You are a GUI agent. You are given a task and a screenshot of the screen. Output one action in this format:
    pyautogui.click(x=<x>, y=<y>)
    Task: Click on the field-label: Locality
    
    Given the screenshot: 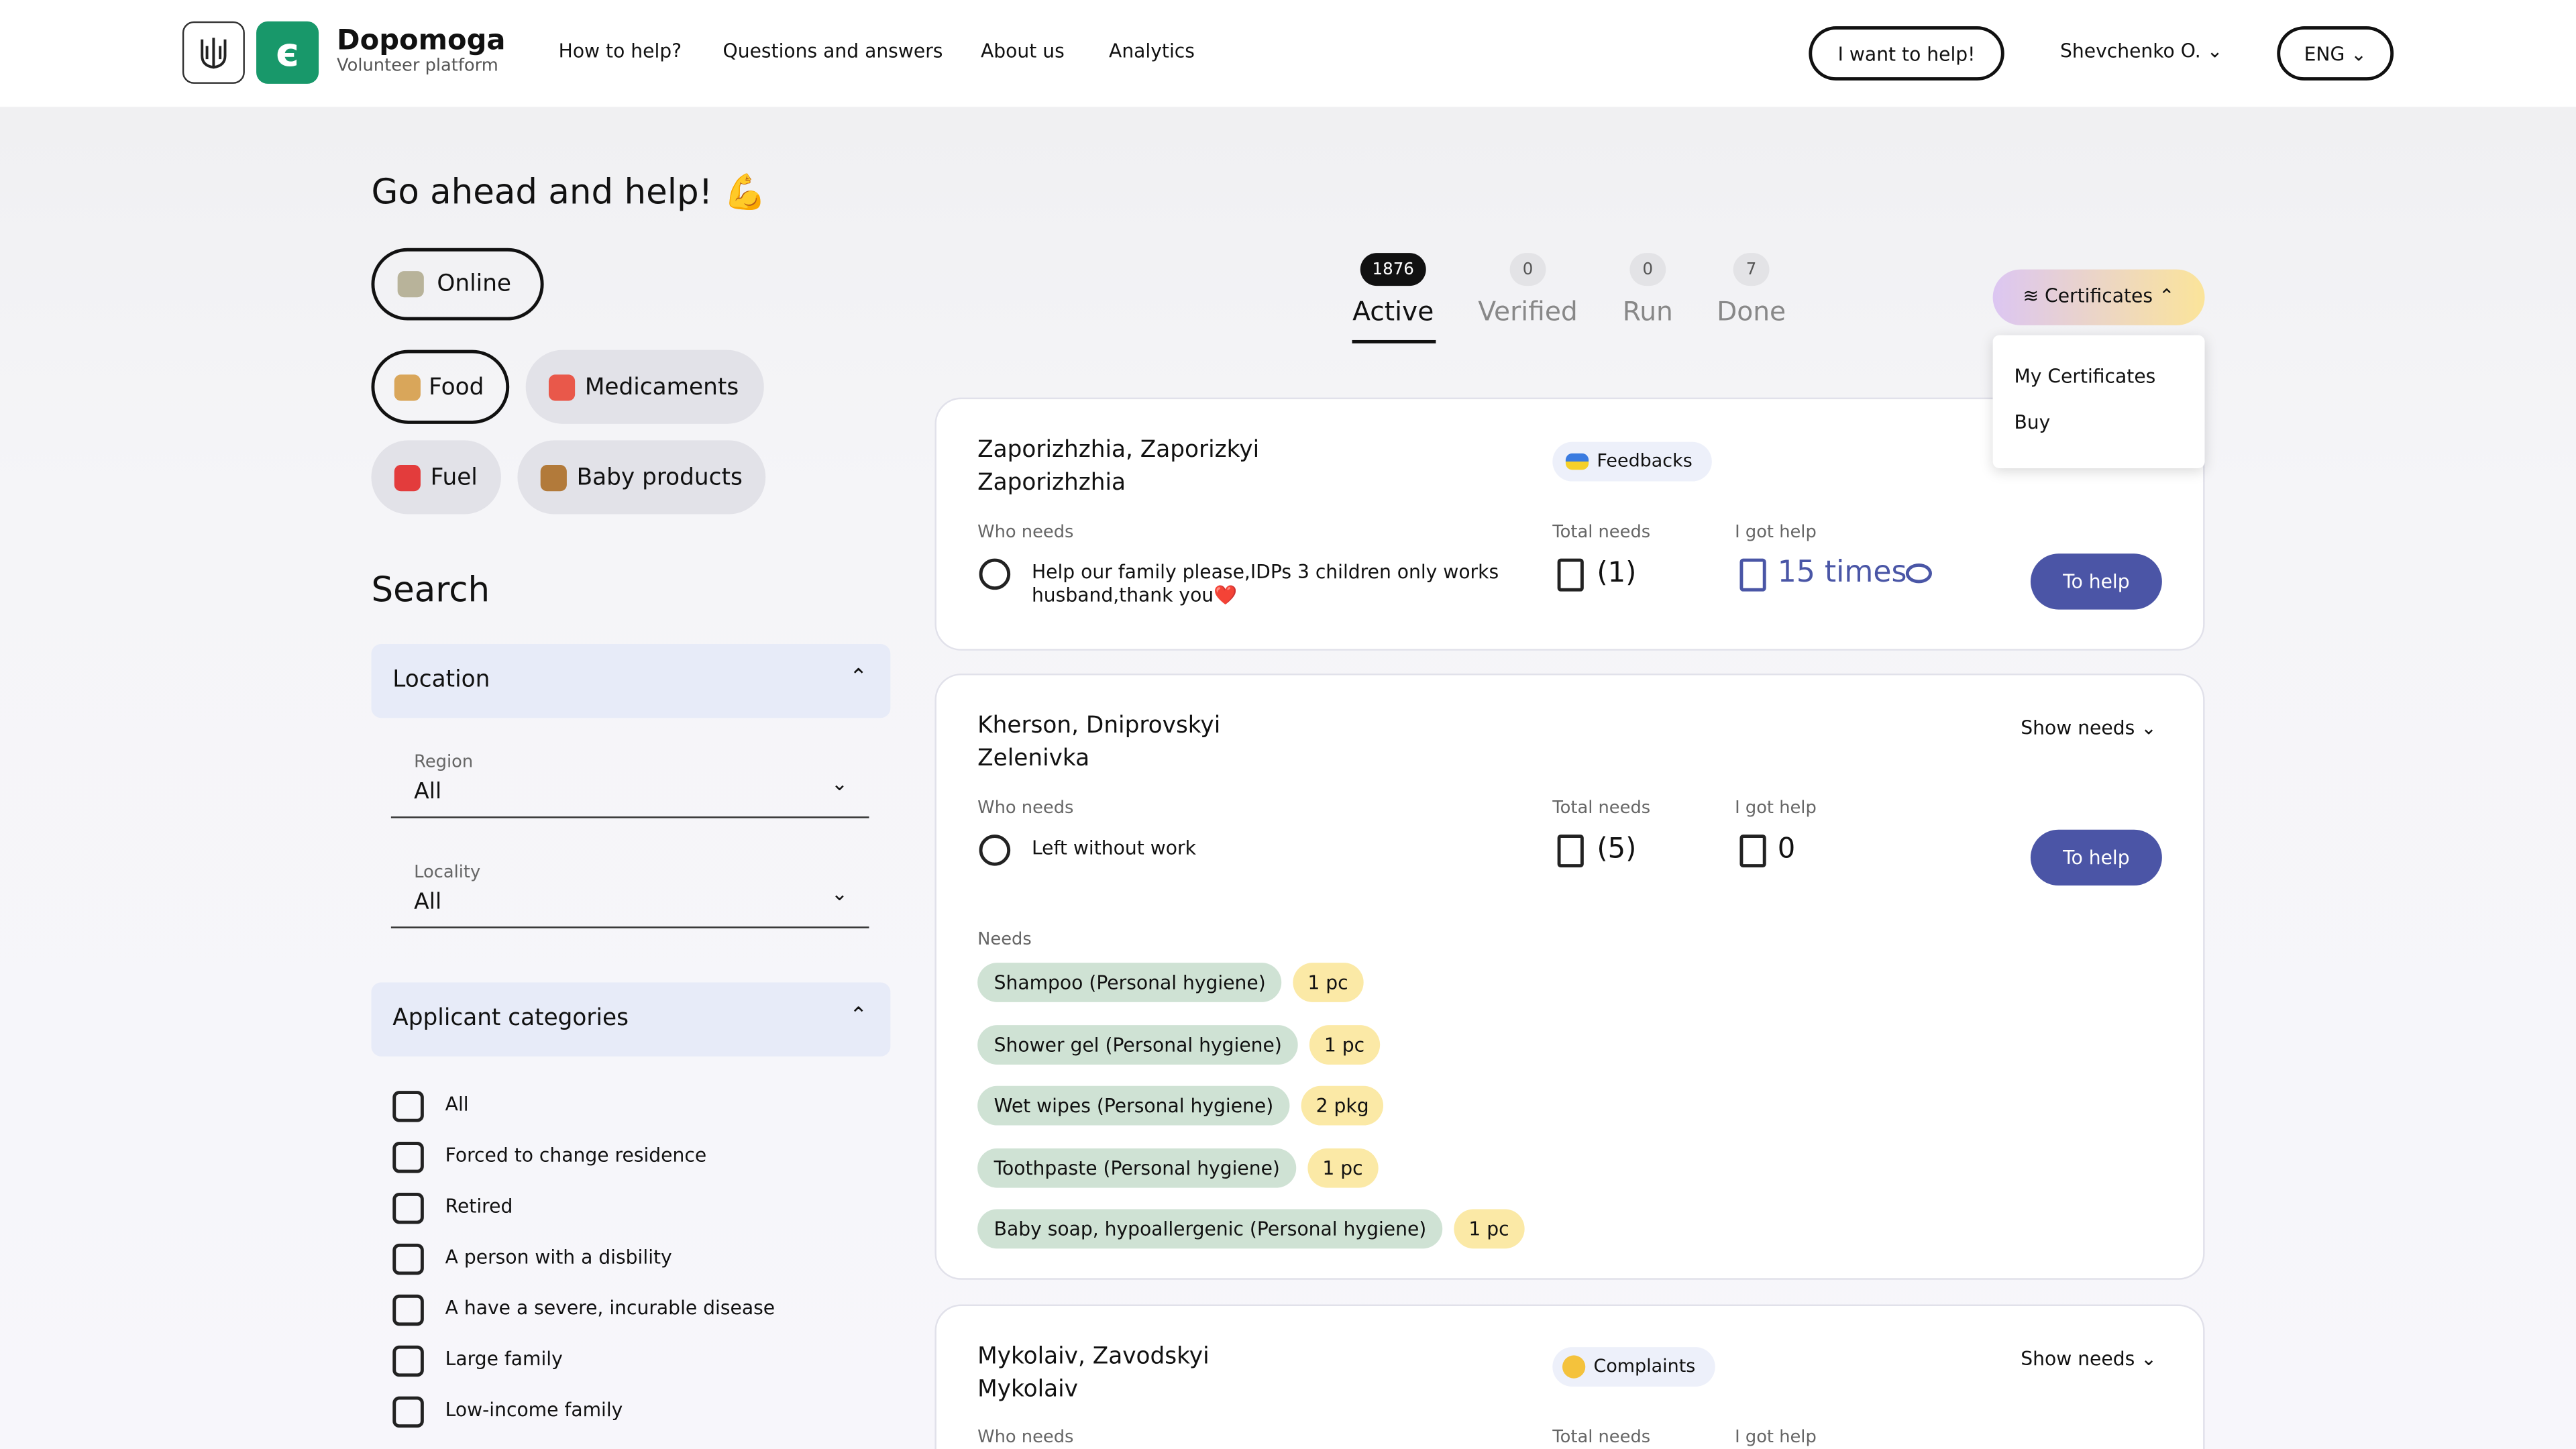 What is the action you would take?
    pyautogui.click(x=447, y=872)
    